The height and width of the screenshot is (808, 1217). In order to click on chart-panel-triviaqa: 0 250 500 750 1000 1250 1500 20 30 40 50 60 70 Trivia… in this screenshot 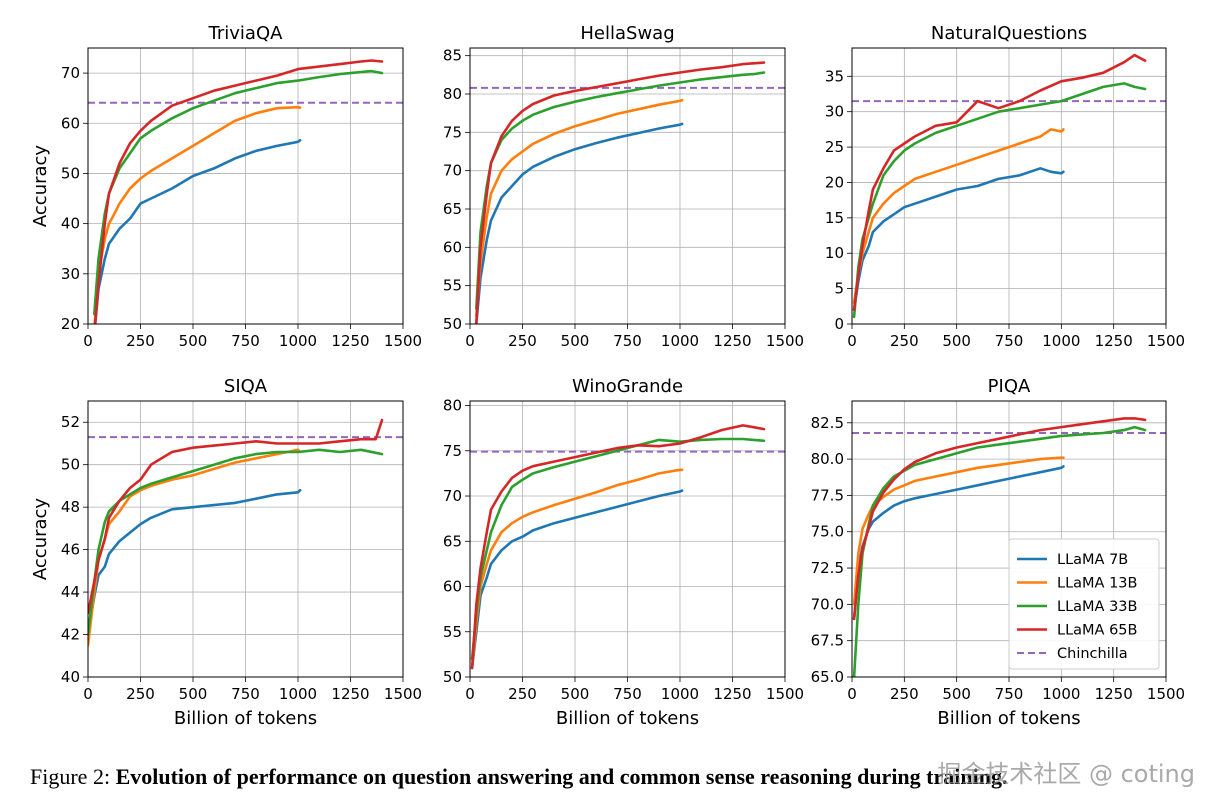, I will do `click(226, 186)`.